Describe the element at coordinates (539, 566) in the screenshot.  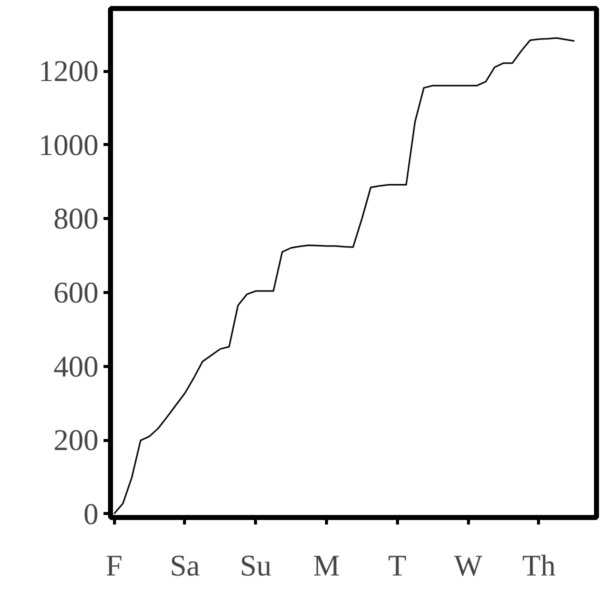
I see `x-tick-label: Th` at that location.